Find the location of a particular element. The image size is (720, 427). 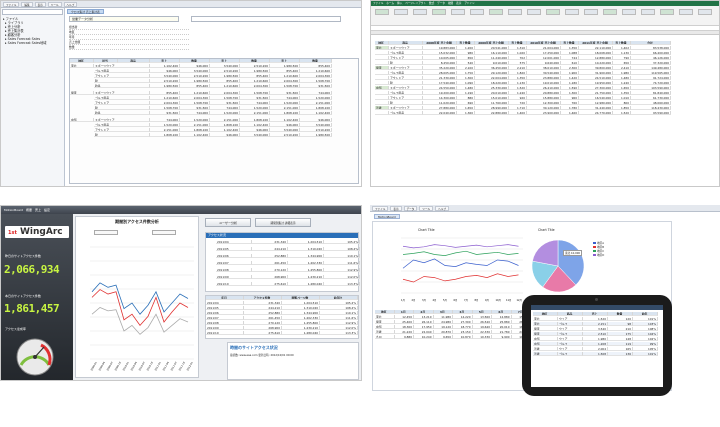

group-label: 中部 is located at coordinates (82, 120).